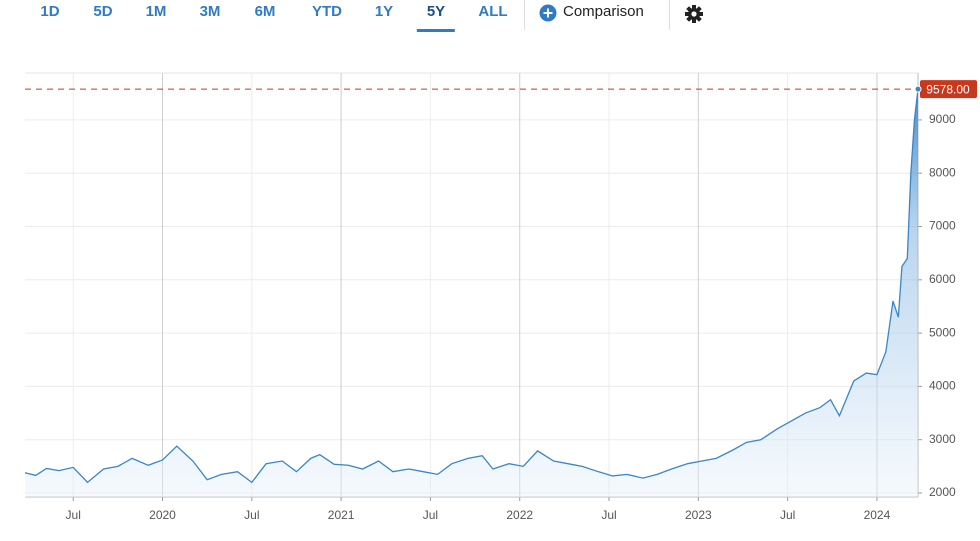 The height and width of the screenshot is (541, 980). Describe the element at coordinates (156, 11) in the screenshot. I see `range-button: 1M` at that location.